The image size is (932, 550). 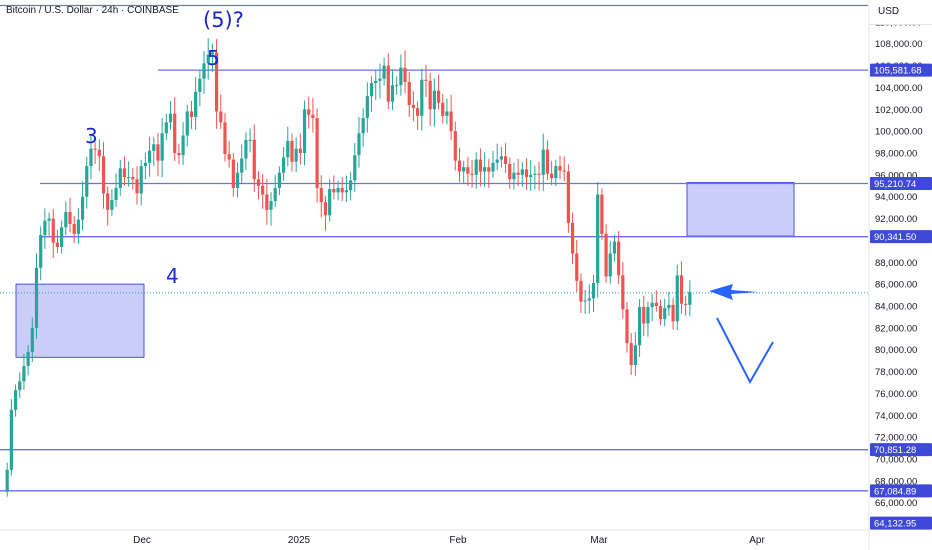 What do you see at coordinates (899, 110) in the screenshot?
I see `y-tick-label-17: 102,000.00` at bounding box center [899, 110].